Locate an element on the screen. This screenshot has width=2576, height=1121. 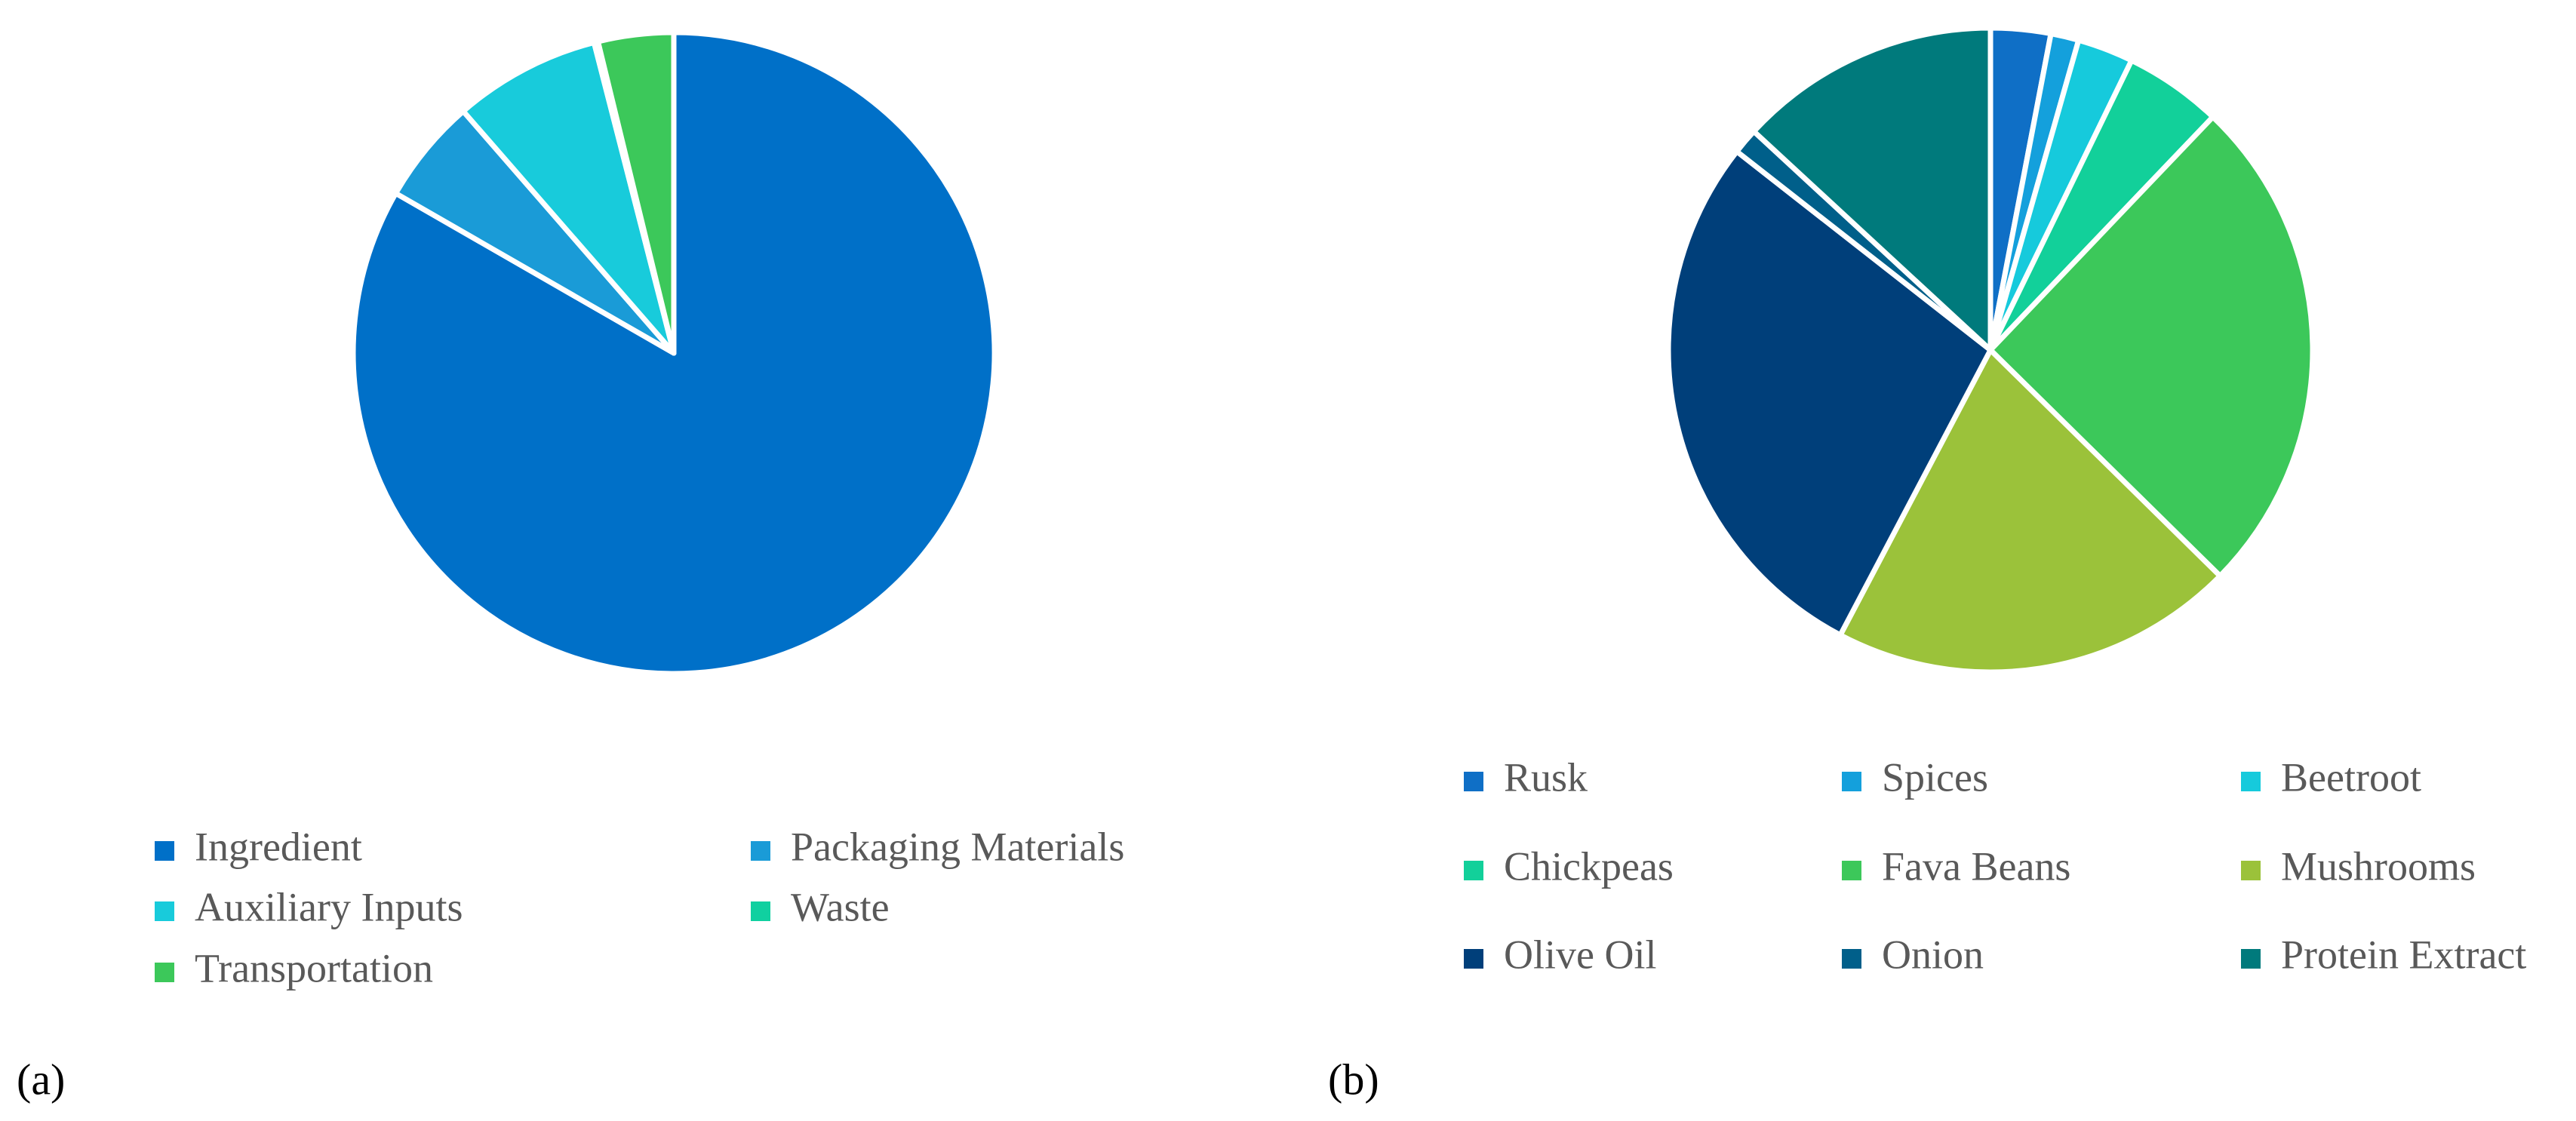
legend-label: Protein Extract is located at coordinates (2403, 954).